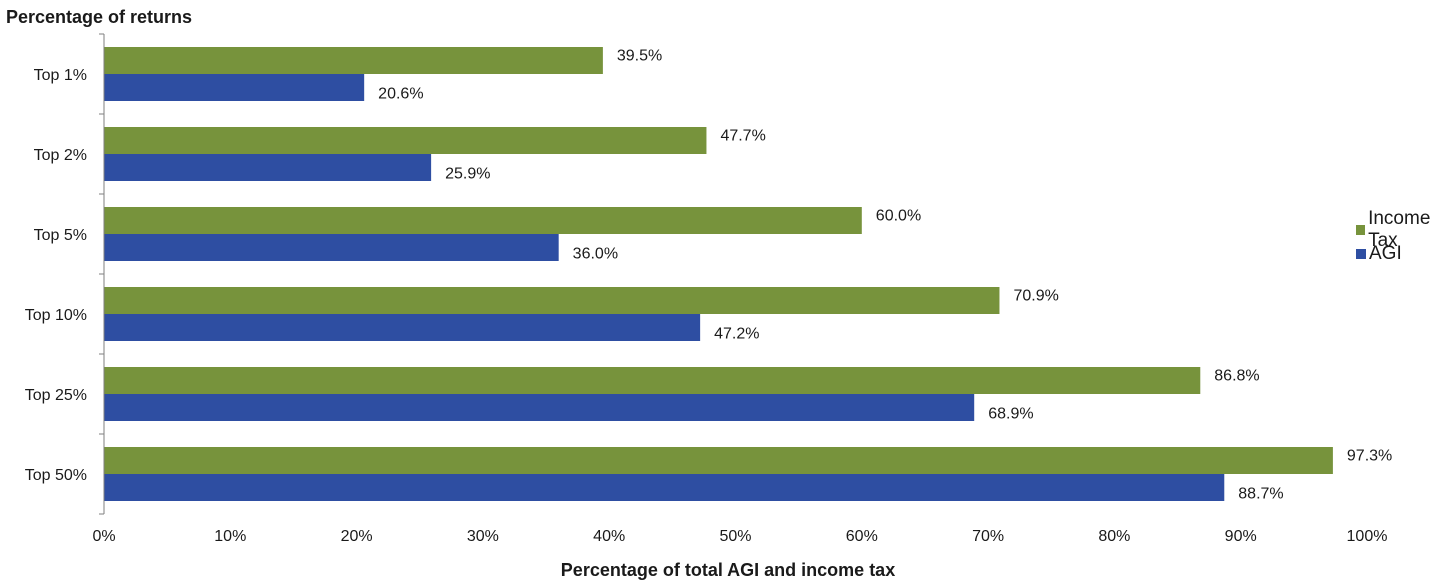  What do you see at coordinates (1114, 536) in the screenshot?
I see `x-tick-label: 80%` at bounding box center [1114, 536].